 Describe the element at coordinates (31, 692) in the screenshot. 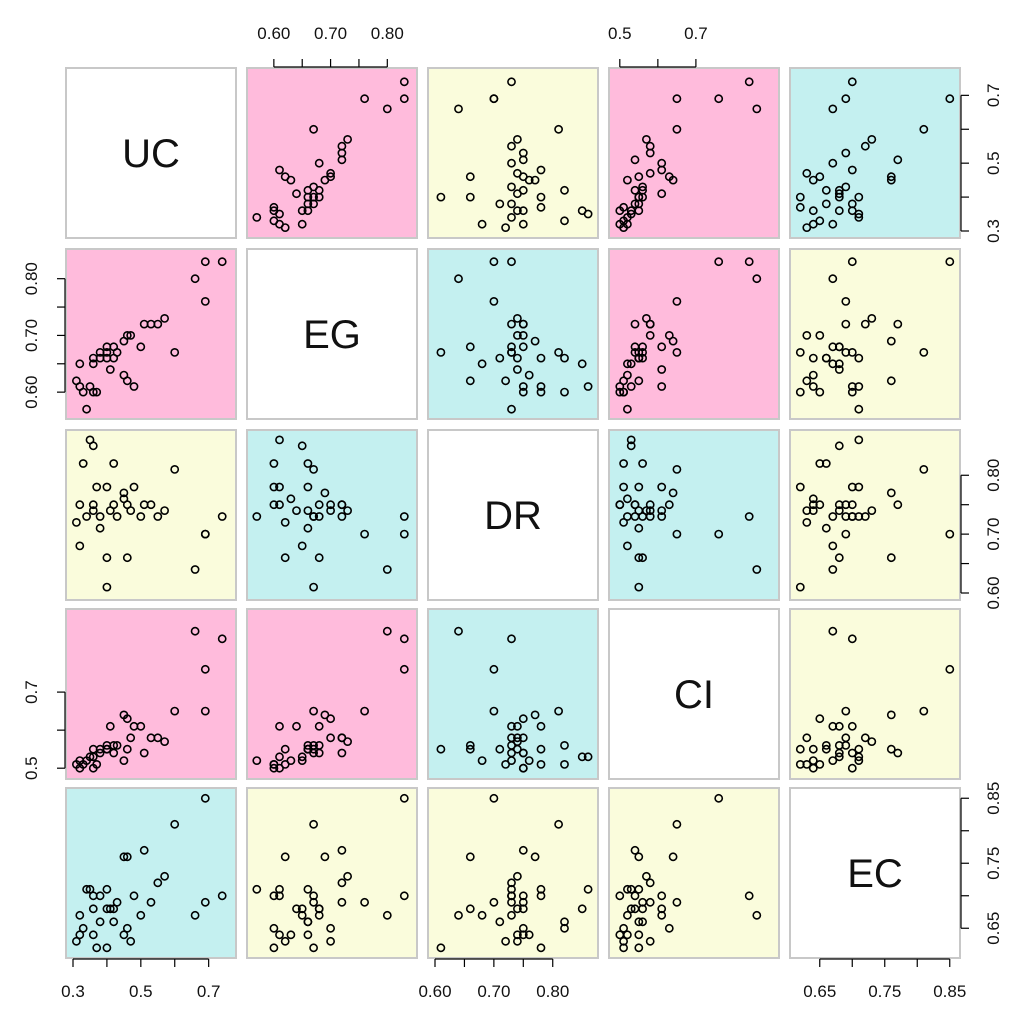

I see `tick-label-CI: 0.7` at that location.